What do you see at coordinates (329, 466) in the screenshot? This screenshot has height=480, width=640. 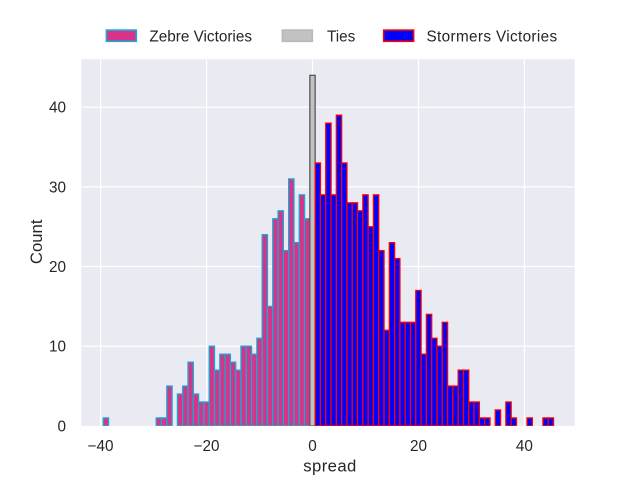 I see `svg-text: spread` at bounding box center [329, 466].